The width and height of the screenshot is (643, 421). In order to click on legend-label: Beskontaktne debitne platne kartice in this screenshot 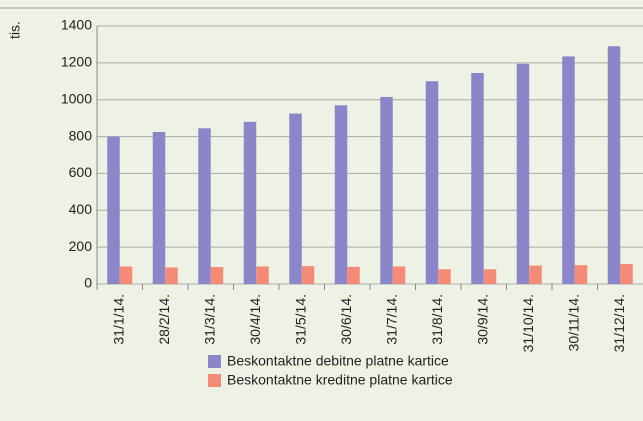, I will do `click(338, 361)`.